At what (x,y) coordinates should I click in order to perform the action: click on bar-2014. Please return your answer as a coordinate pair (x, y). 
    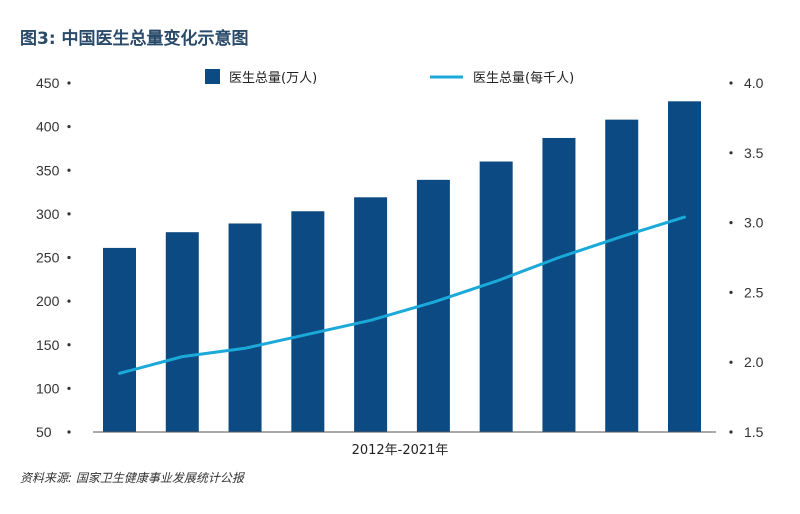
    Looking at the image, I should click on (245, 327).